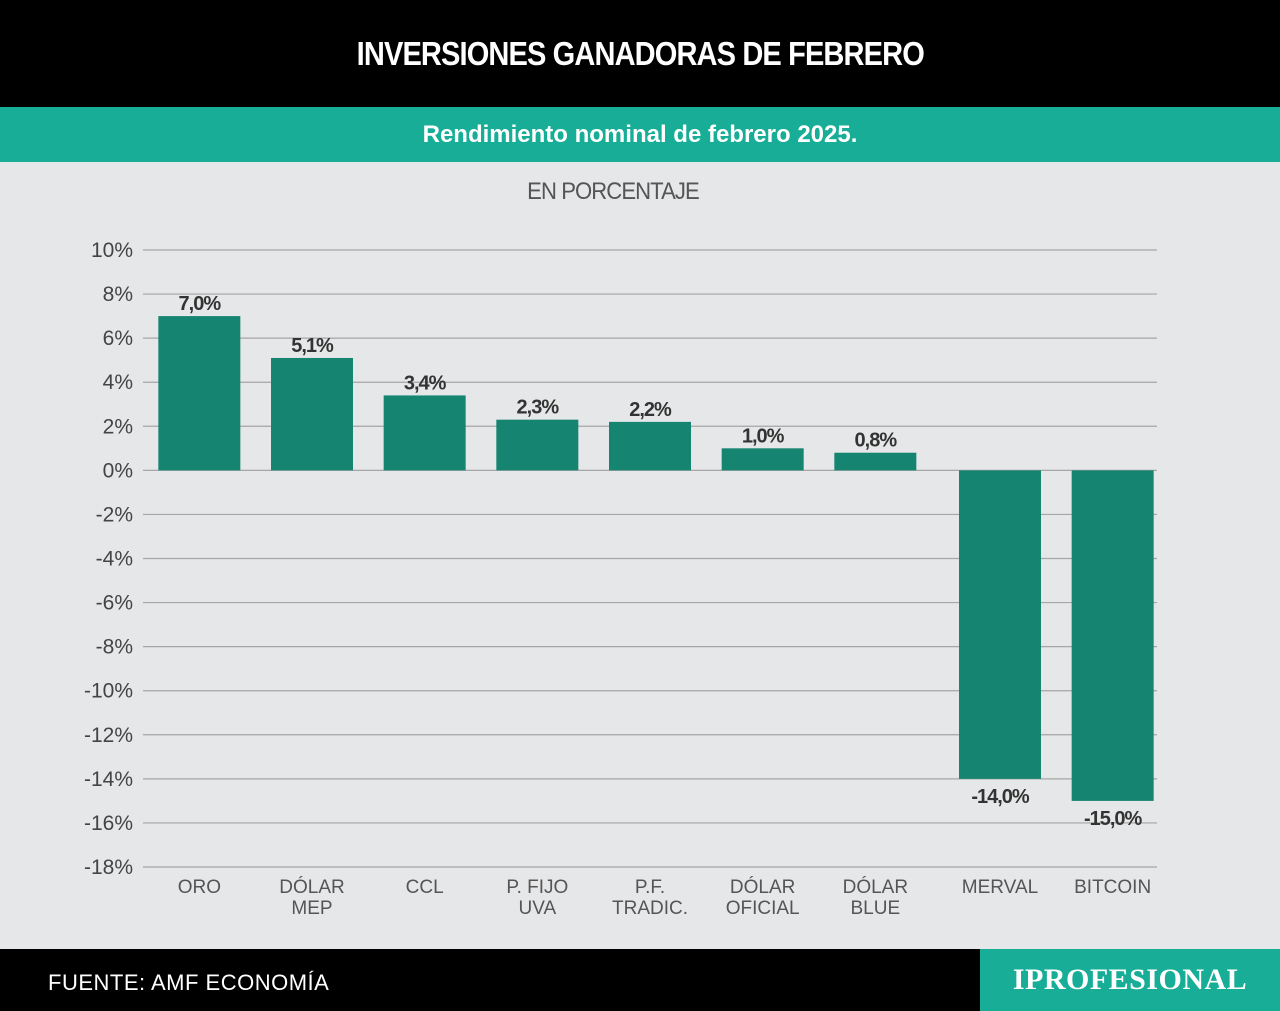 The image size is (1280, 1011). Describe the element at coordinates (876, 908) in the screenshot. I see `x-tick-label: BLUE` at that location.